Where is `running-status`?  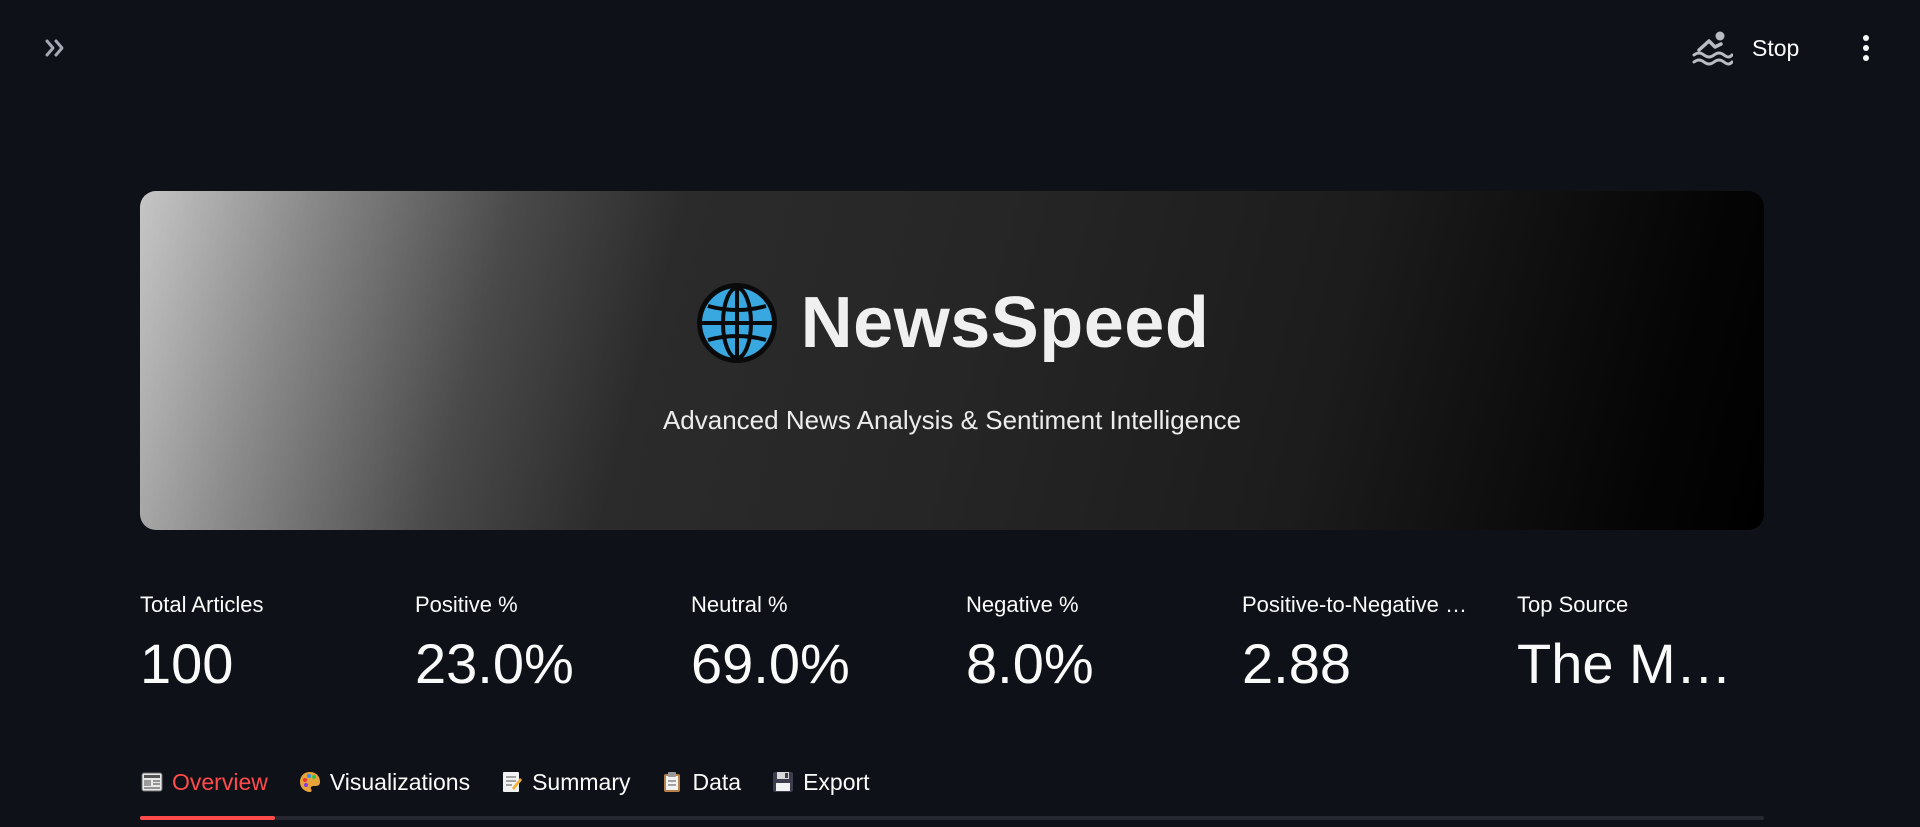 running-status is located at coordinates (1712, 48).